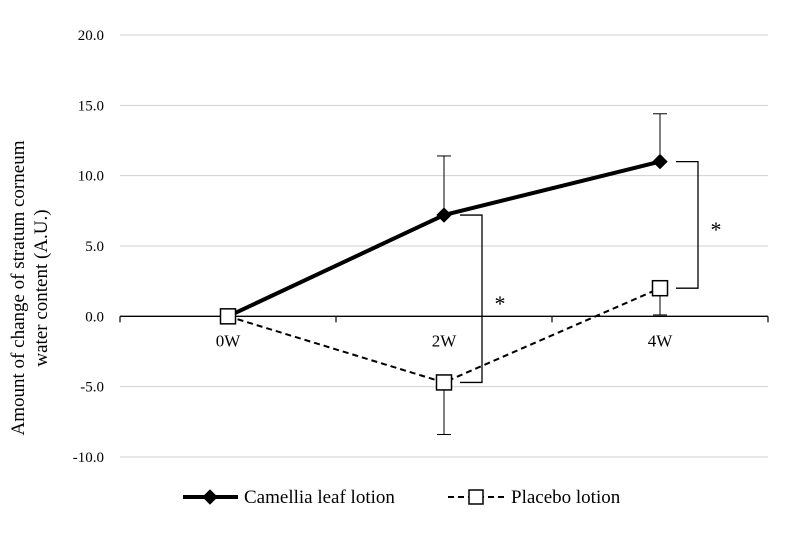 The image size is (800, 543). I want to click on y-tick-label: 20.0, so click(91, 36).